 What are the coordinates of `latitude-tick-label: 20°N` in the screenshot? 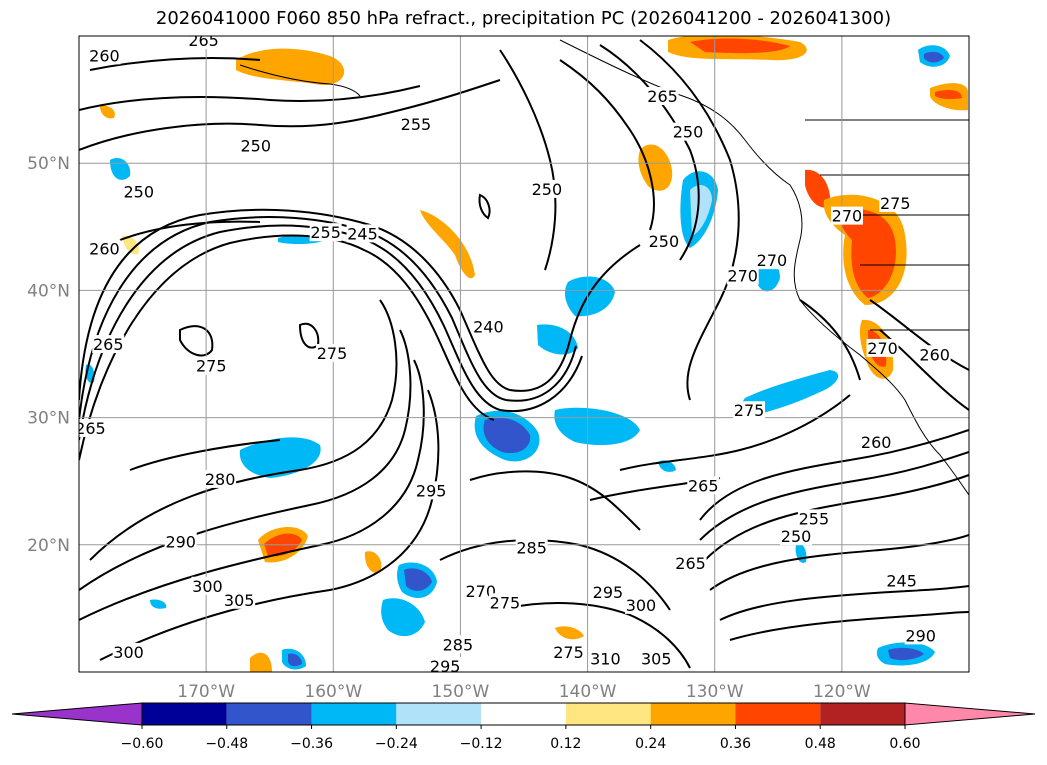 It's located at (48, 546).